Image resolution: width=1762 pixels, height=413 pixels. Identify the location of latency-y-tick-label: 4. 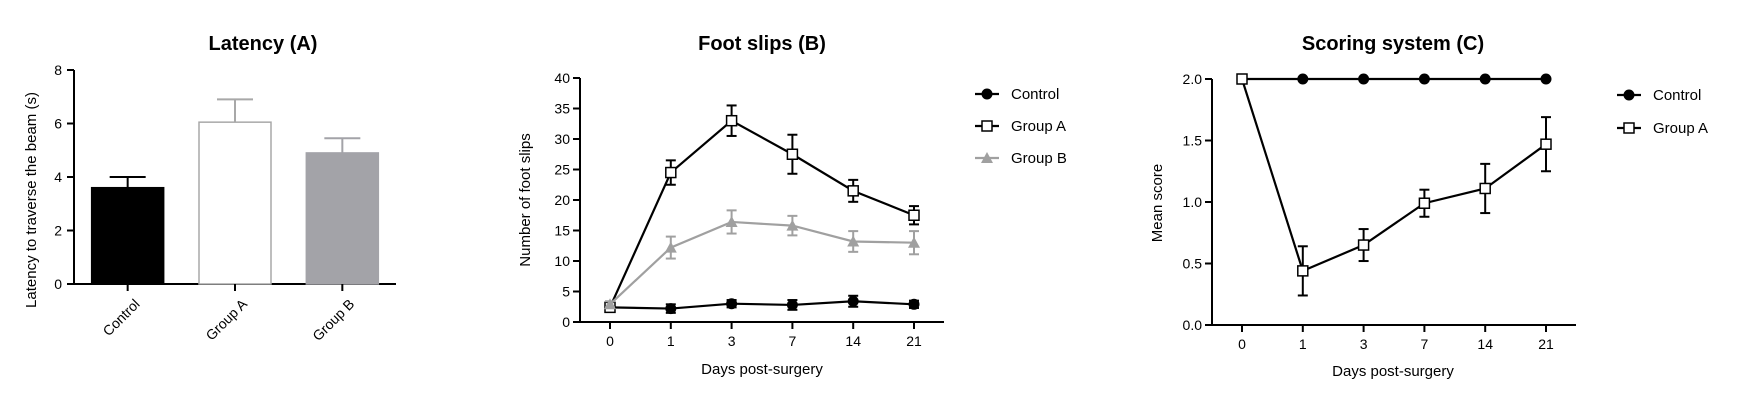
(58, 177).